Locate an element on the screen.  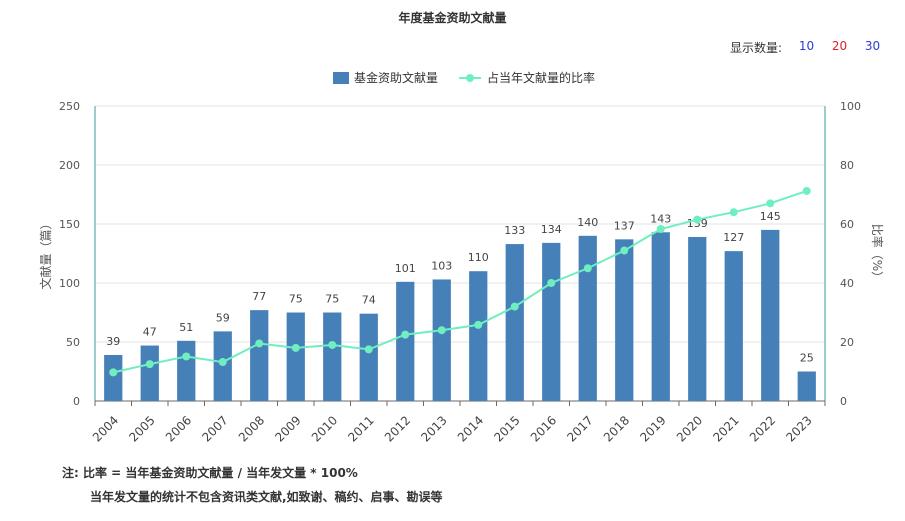
x-tick-label: 2004 is located at coordinates (105, 428).